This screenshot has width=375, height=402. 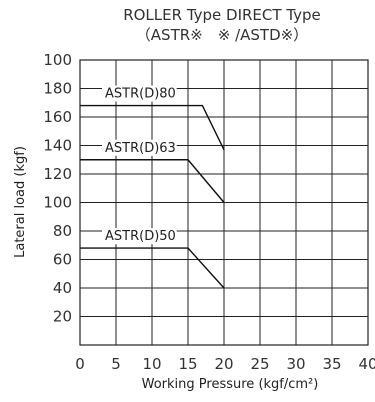 I want to click on y-tick-label: 140, so click(x=57, y=146).